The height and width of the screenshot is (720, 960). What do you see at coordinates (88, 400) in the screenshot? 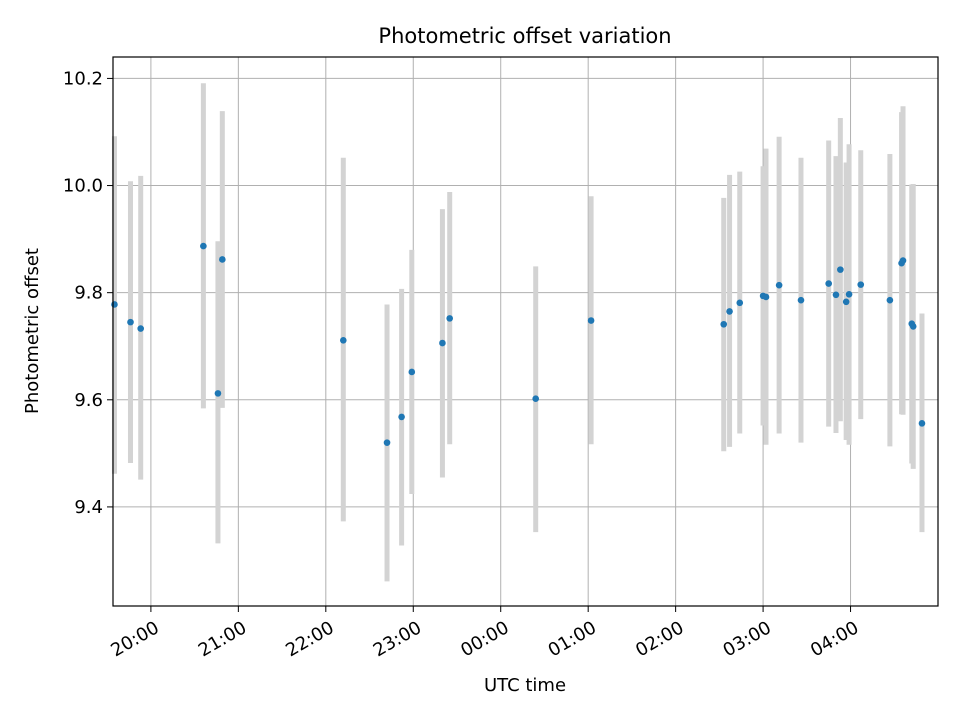
I see `y-tick-label: 9.6` at bounding box center [88, 400].